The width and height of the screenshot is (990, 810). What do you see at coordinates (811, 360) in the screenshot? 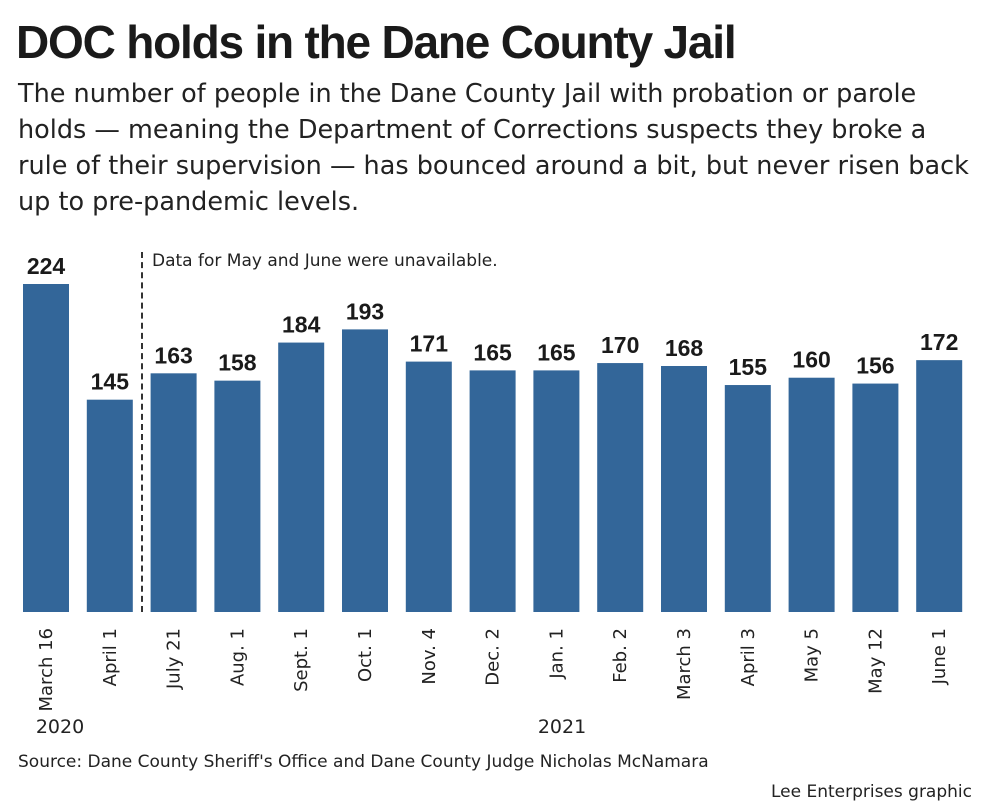
I see `value-label-12: 160` at bounding box center [811, 360].